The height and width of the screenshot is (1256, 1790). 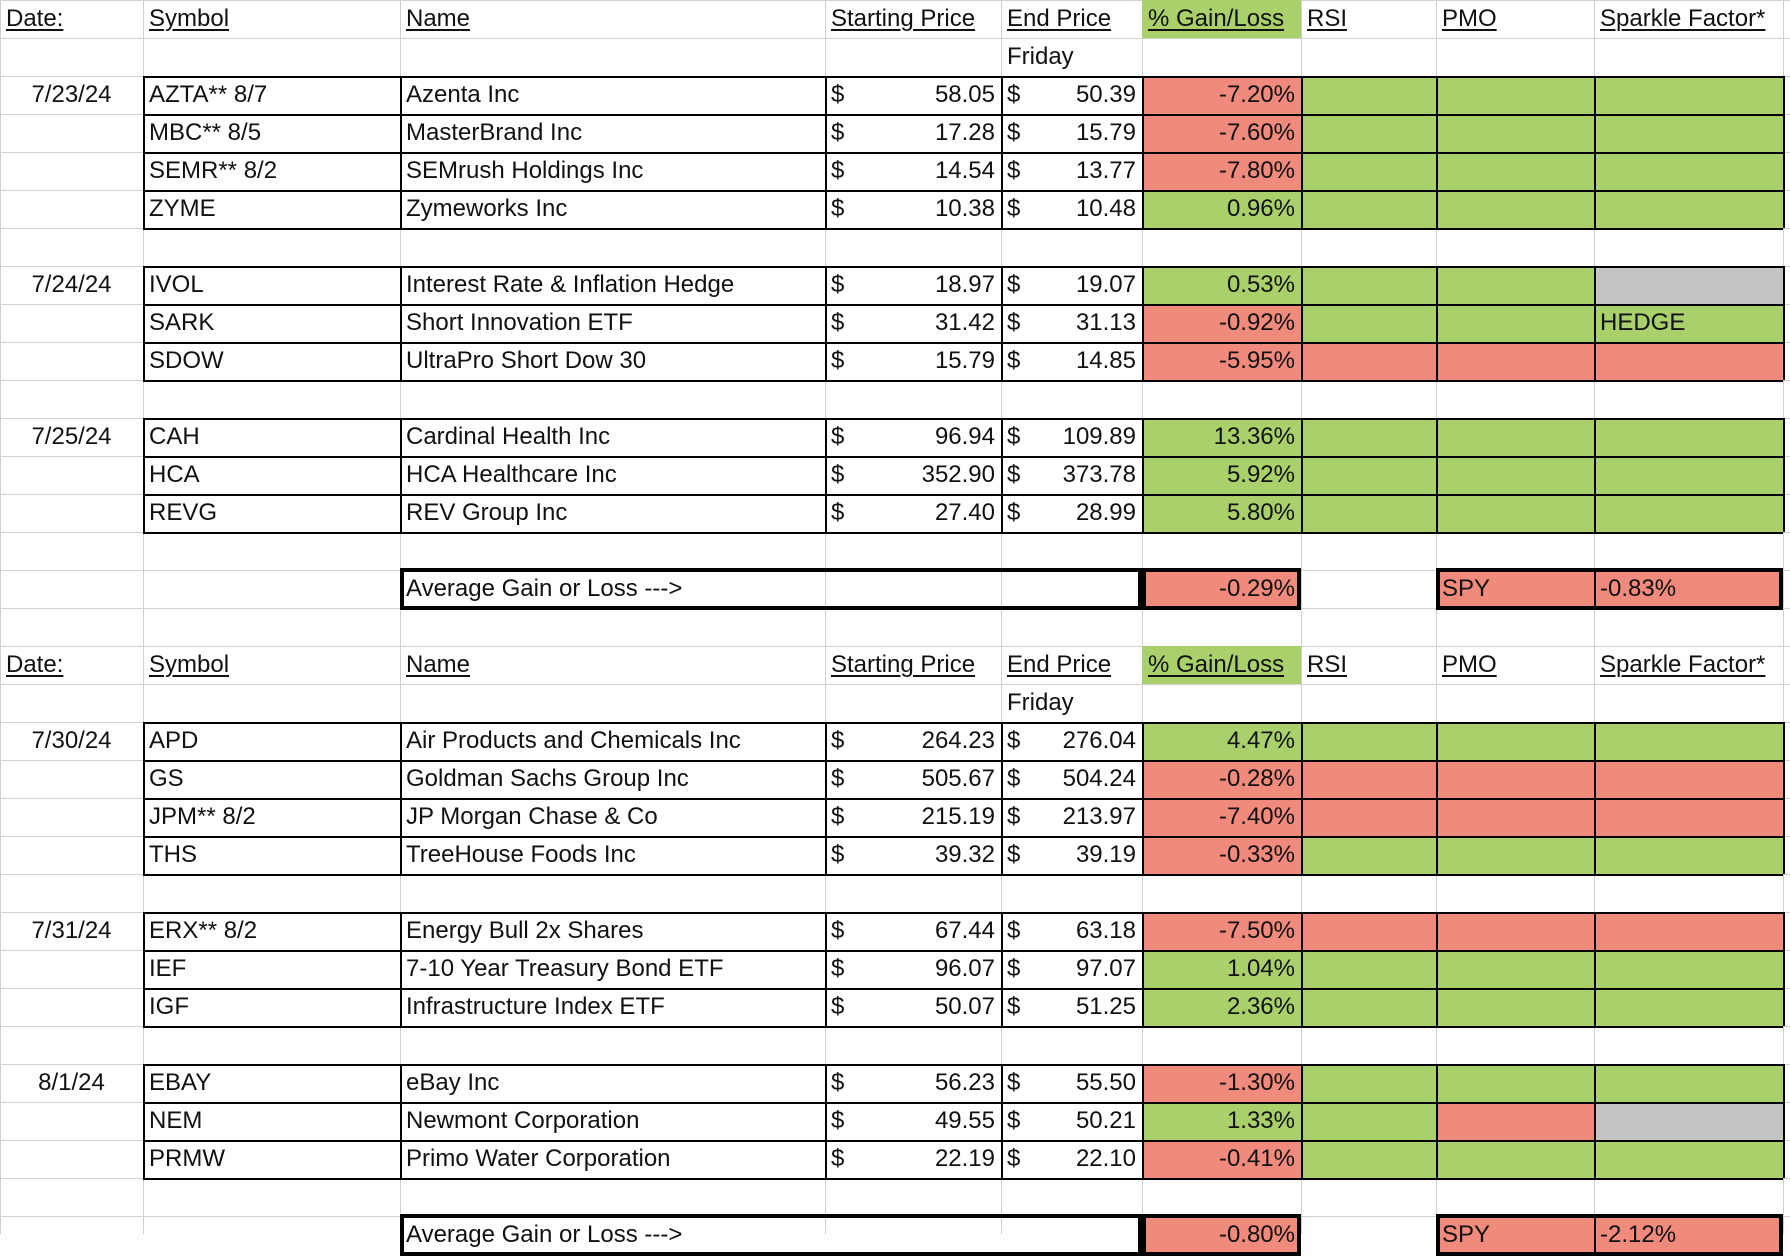 What do you see at coordinates (1469, 664) in the screenshot?
I see `pmo-header: PMO` at bounding box center [1469, 664].